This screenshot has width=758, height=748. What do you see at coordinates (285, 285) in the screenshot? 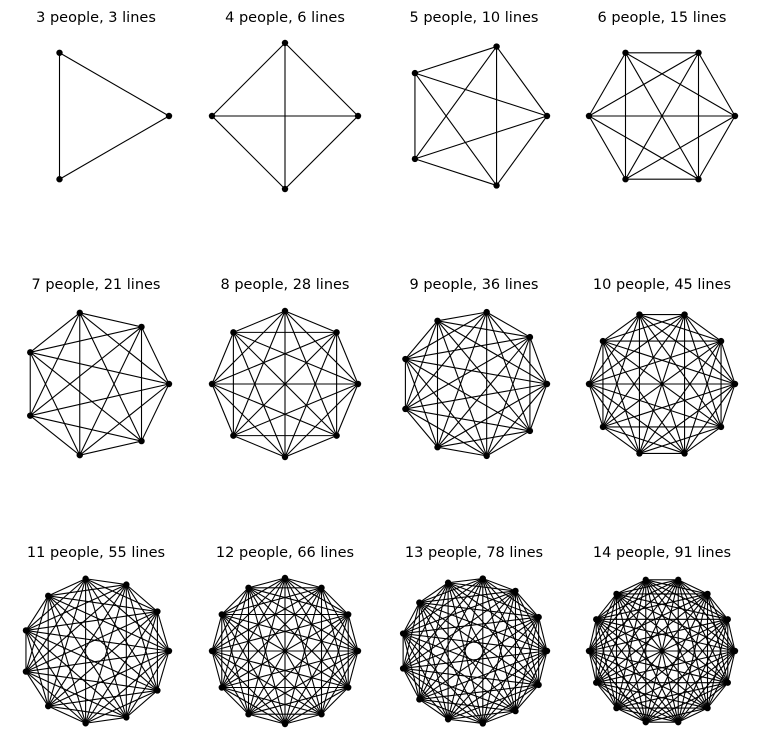
I see `panel-title: 8 people, 28 lines` at bounding box center [285, 285].